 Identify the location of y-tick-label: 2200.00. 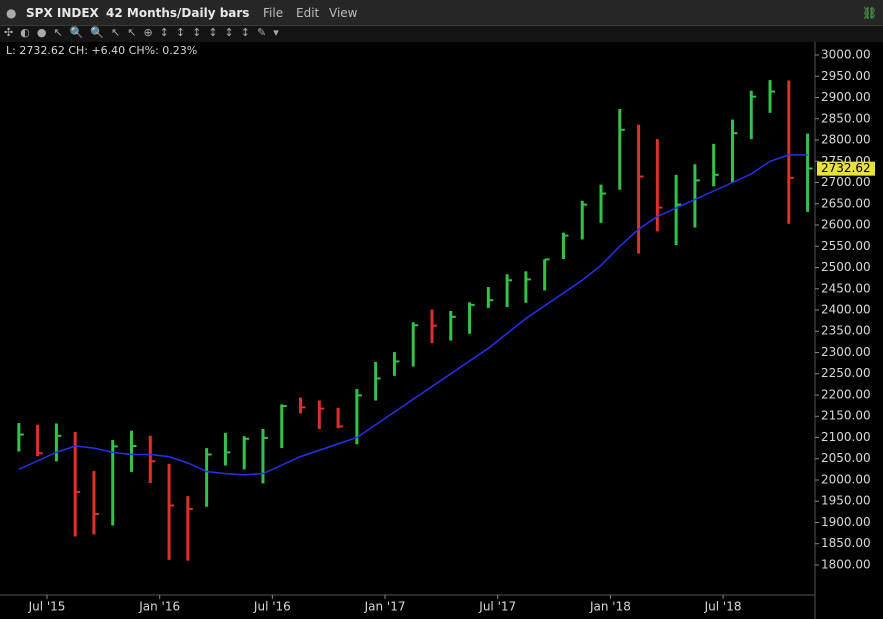
(846, 394).